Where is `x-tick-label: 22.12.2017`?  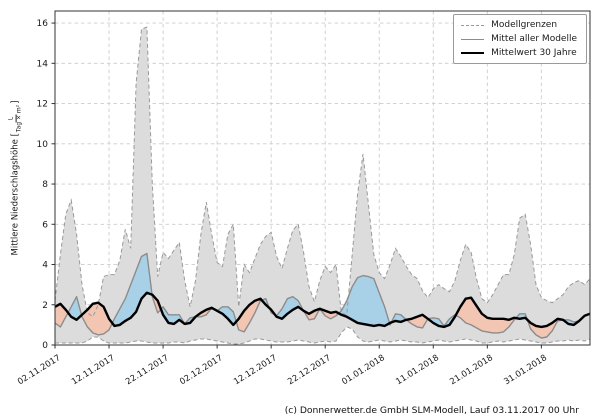
x-tick-label: 22.12.2017 is located at coordinates (309, 370).